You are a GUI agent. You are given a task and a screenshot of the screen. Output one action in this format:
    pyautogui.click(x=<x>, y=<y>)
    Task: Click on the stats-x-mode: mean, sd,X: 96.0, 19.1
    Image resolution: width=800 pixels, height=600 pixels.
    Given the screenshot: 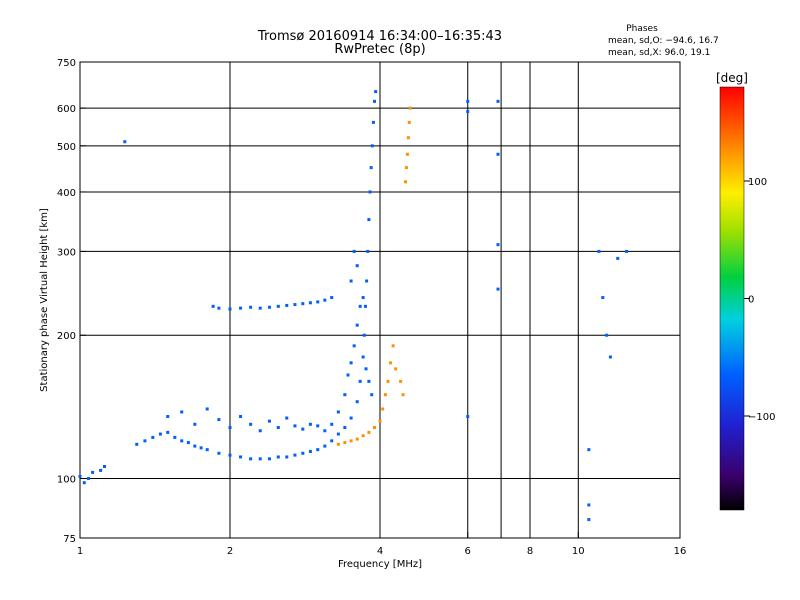 What is the action you would take?
    pyautogui.click(x=659, y=53)
    